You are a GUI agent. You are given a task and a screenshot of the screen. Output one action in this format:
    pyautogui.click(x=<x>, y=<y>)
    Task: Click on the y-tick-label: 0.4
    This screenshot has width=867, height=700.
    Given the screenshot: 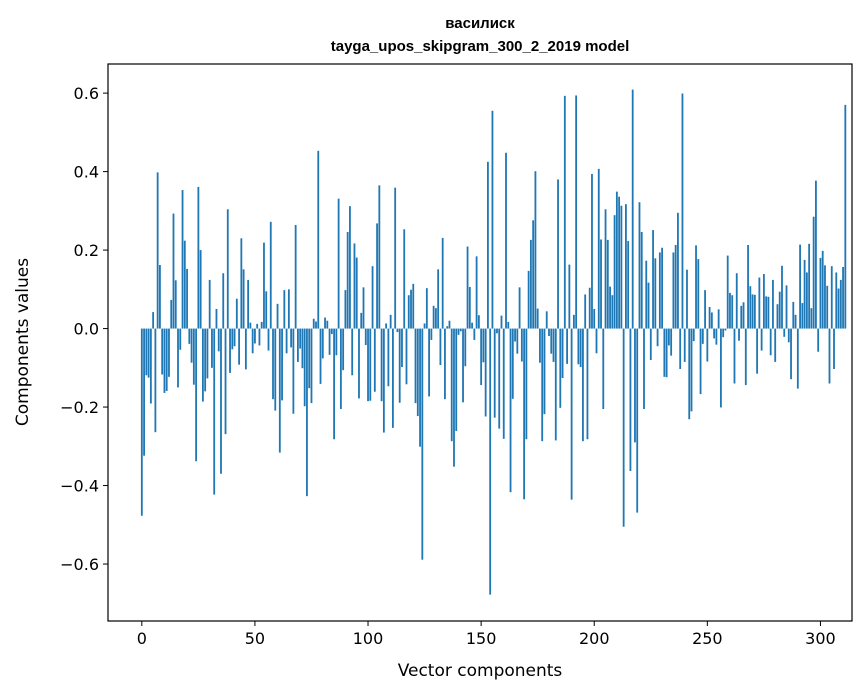 What is the action you would take?
    pyautogui.click(x=86, y=172)
    